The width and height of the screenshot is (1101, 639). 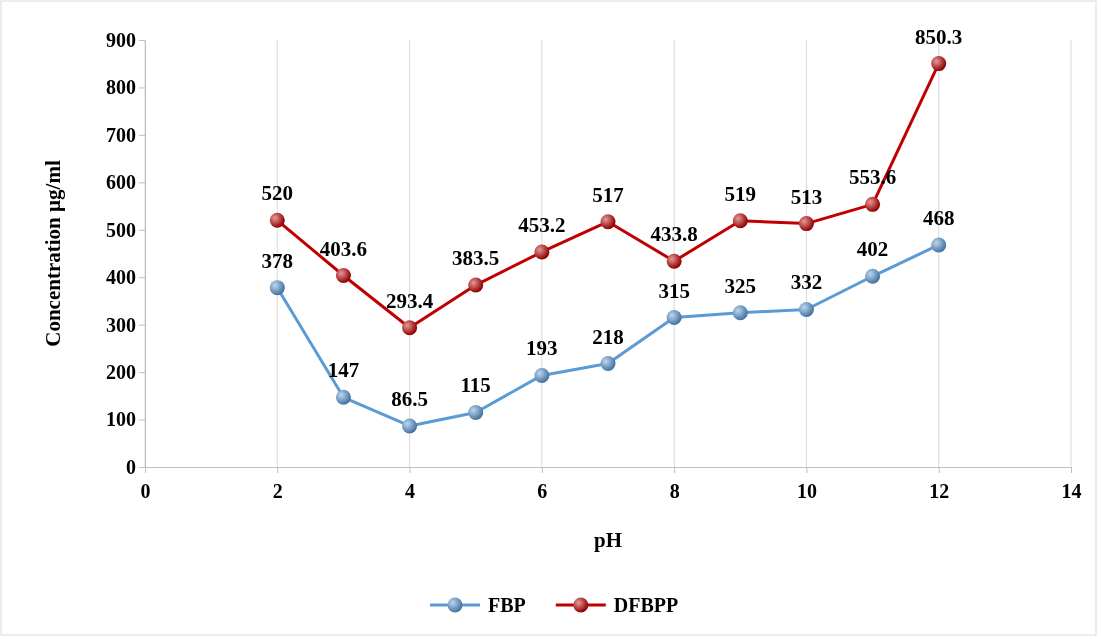 I want to click on x-tick-label: 12, so click(x=939, y=491).